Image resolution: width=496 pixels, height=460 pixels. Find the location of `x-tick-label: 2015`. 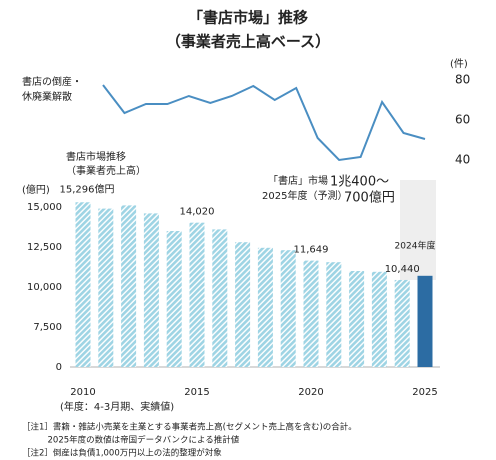

x-tick-label: 2015 is located at coordinates (196, 392).